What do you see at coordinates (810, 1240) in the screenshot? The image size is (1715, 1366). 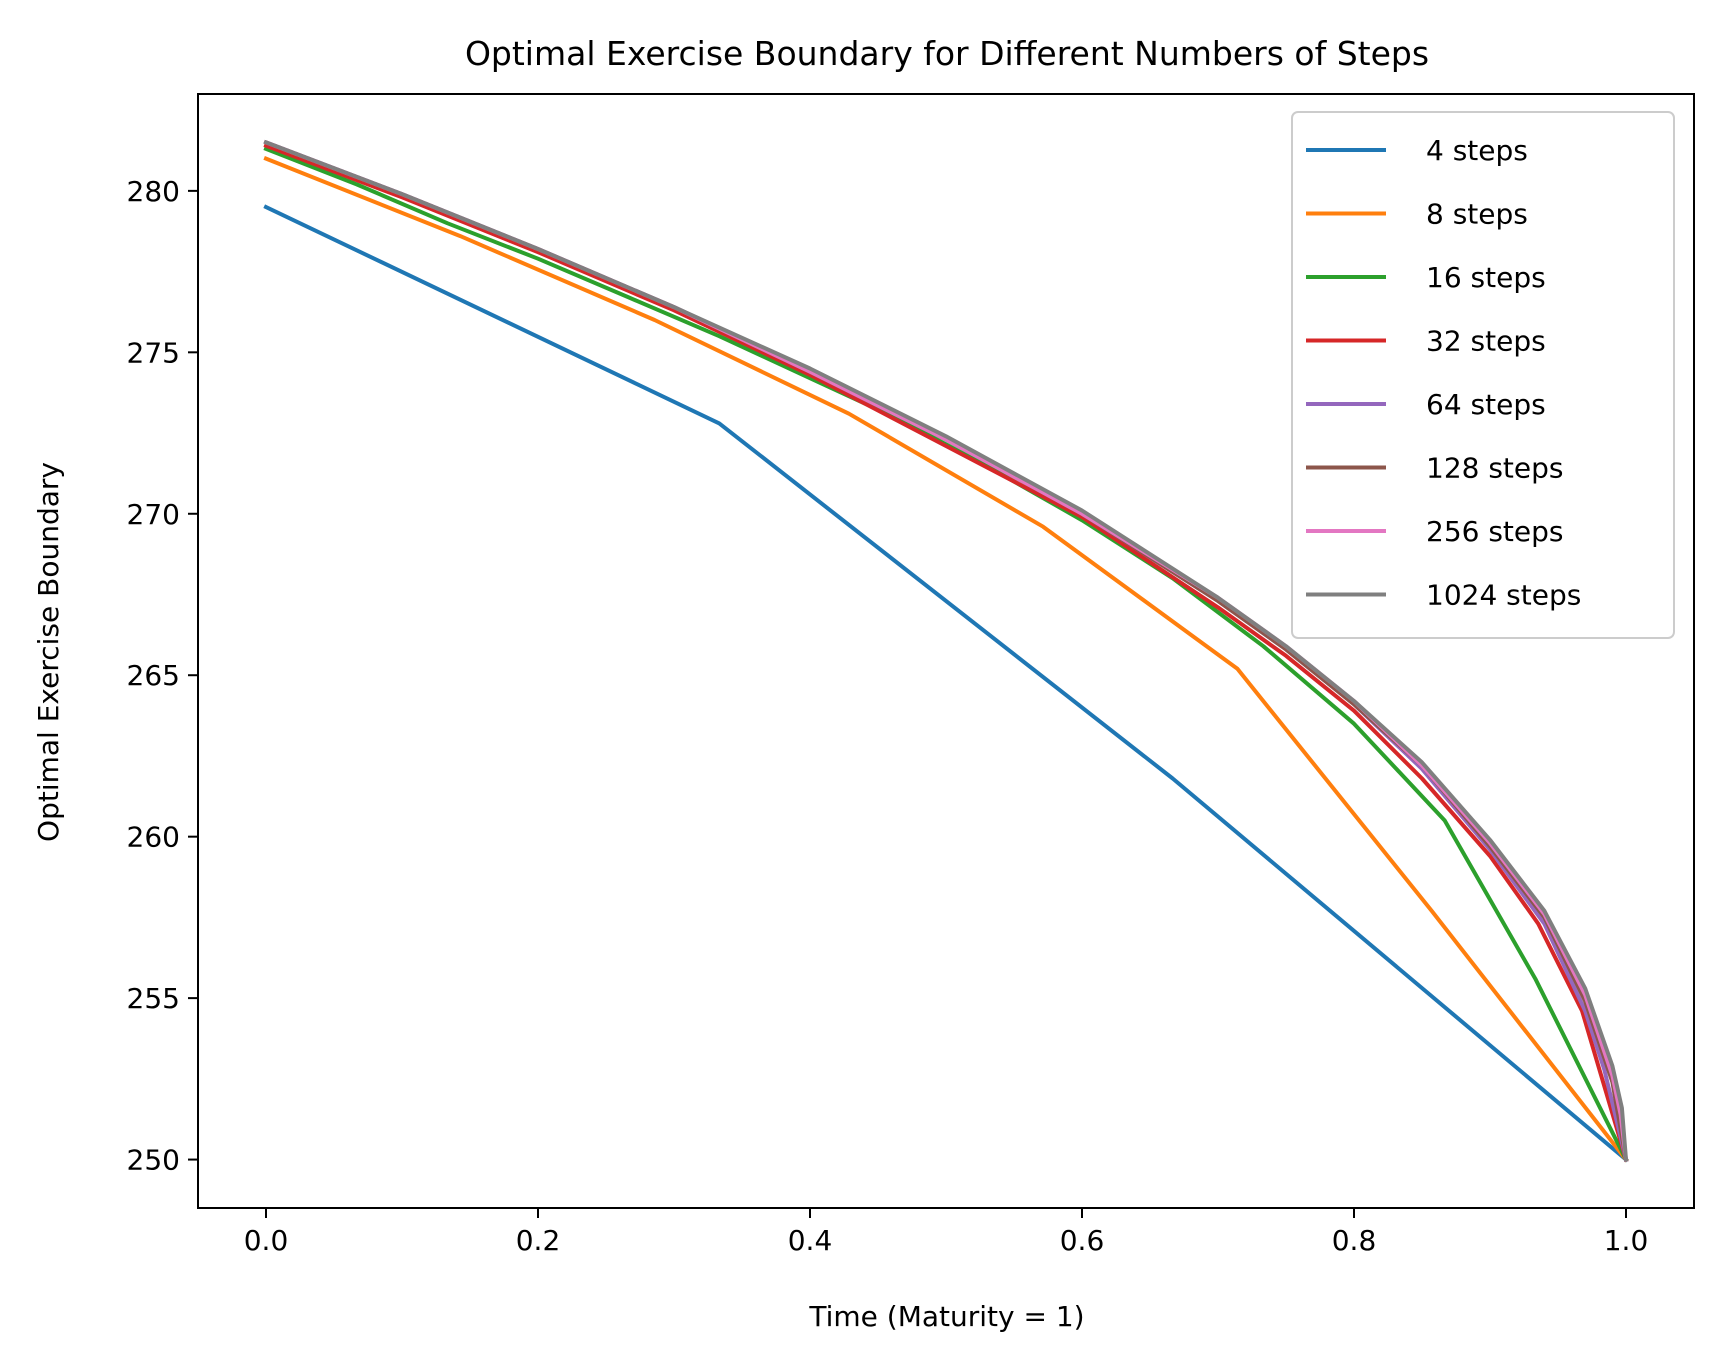 I see `x-tick-label: 0.4` at bounding box center [810, 1240].